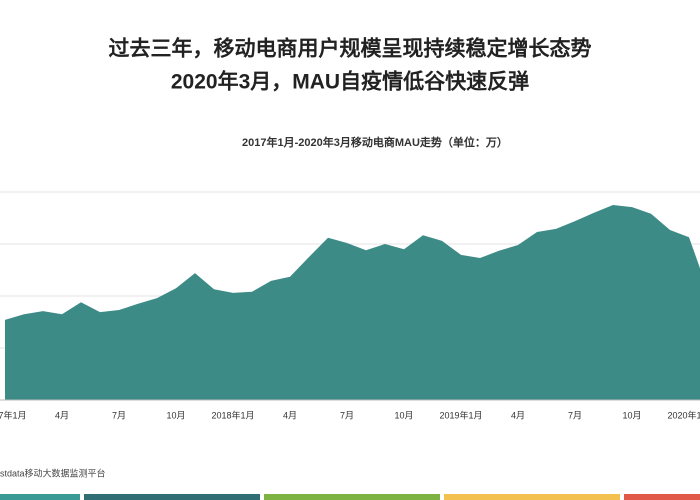 The image size is (700, 500). I want to click on subtitle: 2017年1月-2020年3月移动电商MAU走势（单位：万）, so click(375, 142).